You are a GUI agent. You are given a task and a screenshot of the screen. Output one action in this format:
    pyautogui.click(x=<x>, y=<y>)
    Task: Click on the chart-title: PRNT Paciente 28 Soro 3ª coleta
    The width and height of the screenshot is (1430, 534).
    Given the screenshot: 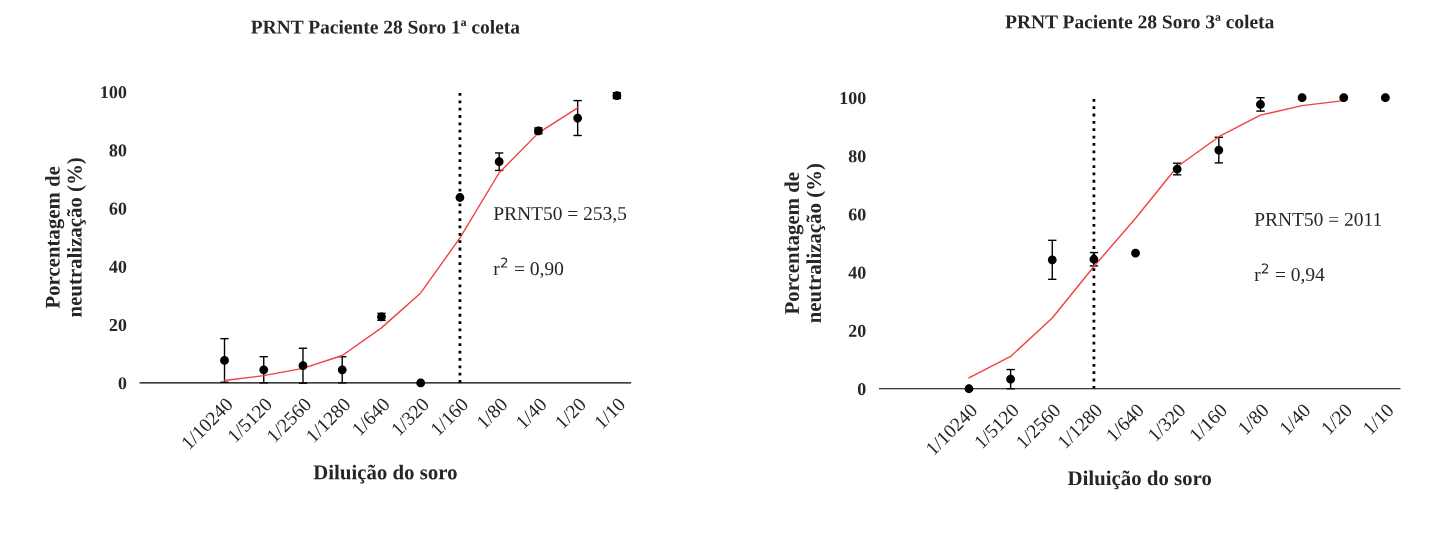 What is the action you would take?
    pyautogui.click(x=1140, y=21)
    